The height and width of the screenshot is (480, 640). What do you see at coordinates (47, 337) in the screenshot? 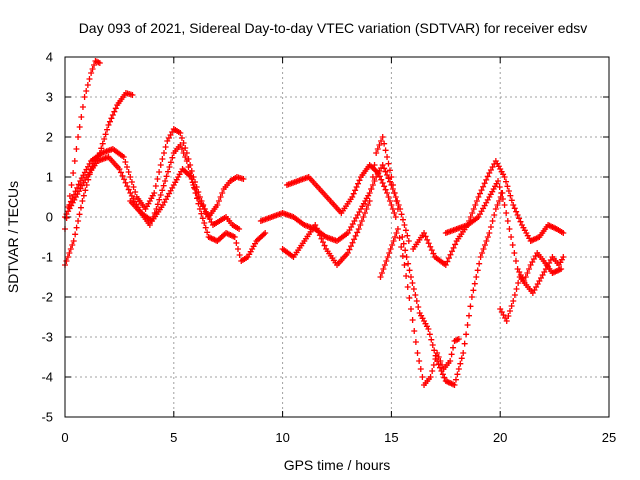
I see `y-tick-label: -3` at bounding box center [47, 337].